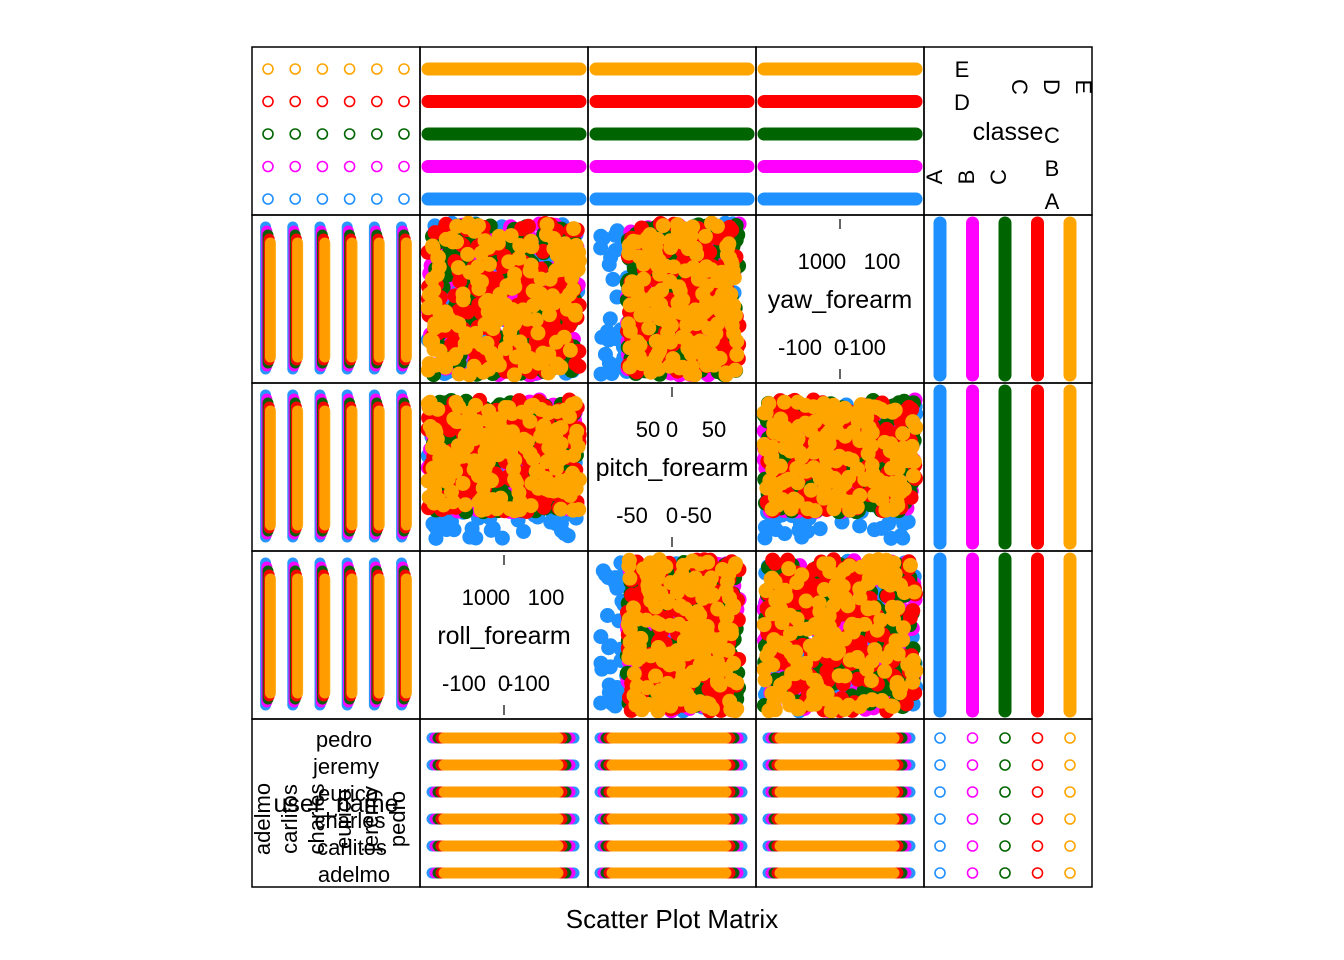  What do you see at coordinates (336, 298) in the screenshot?
I see `panel-yaw_forearm-vs-user_name` at bounding box center [336, 298].